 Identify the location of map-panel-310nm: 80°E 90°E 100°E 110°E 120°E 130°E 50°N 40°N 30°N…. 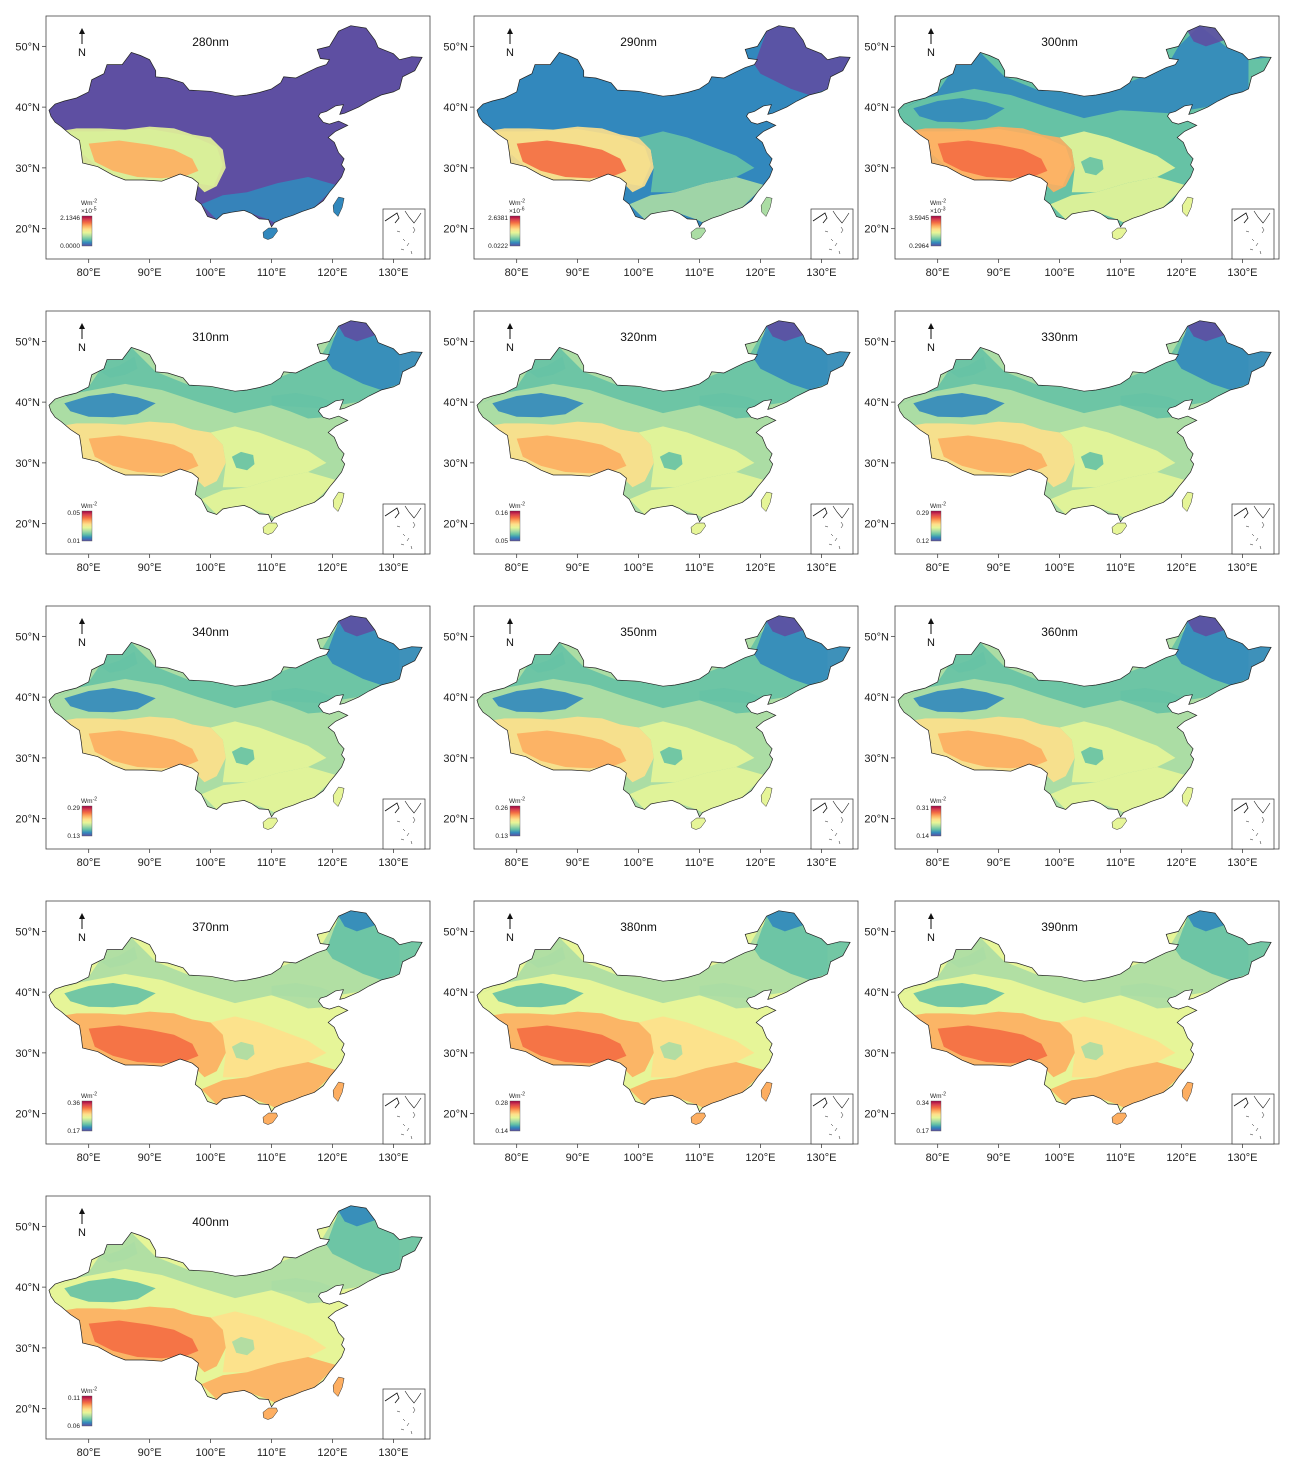
(215, 447).